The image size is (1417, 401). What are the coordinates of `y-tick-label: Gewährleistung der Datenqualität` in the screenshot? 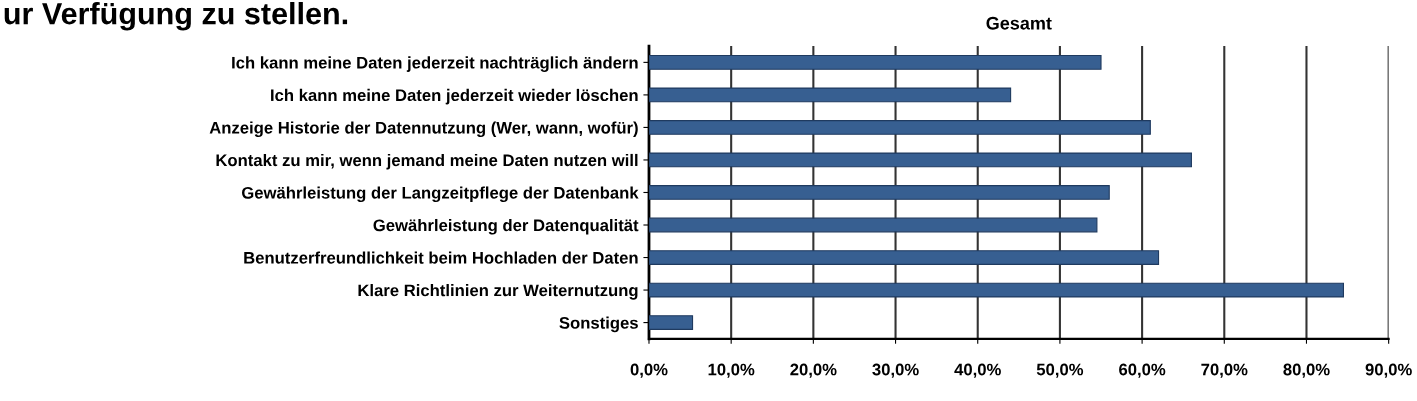 It's located at (506, 226).